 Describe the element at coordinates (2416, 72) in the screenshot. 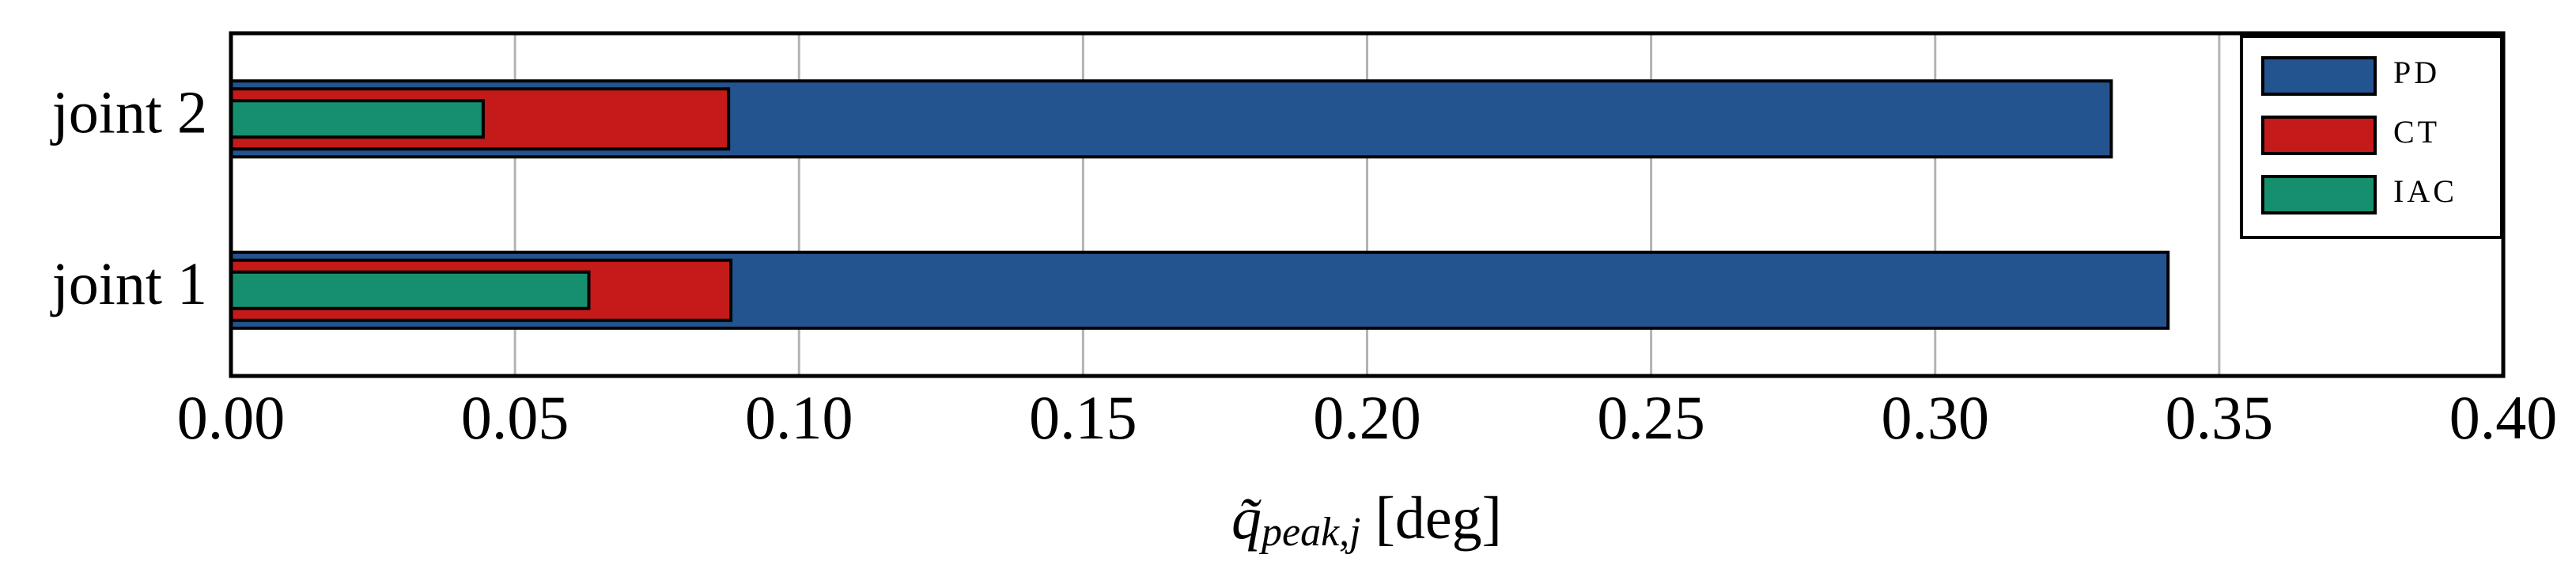

I see `legend-label: PD` at that location.